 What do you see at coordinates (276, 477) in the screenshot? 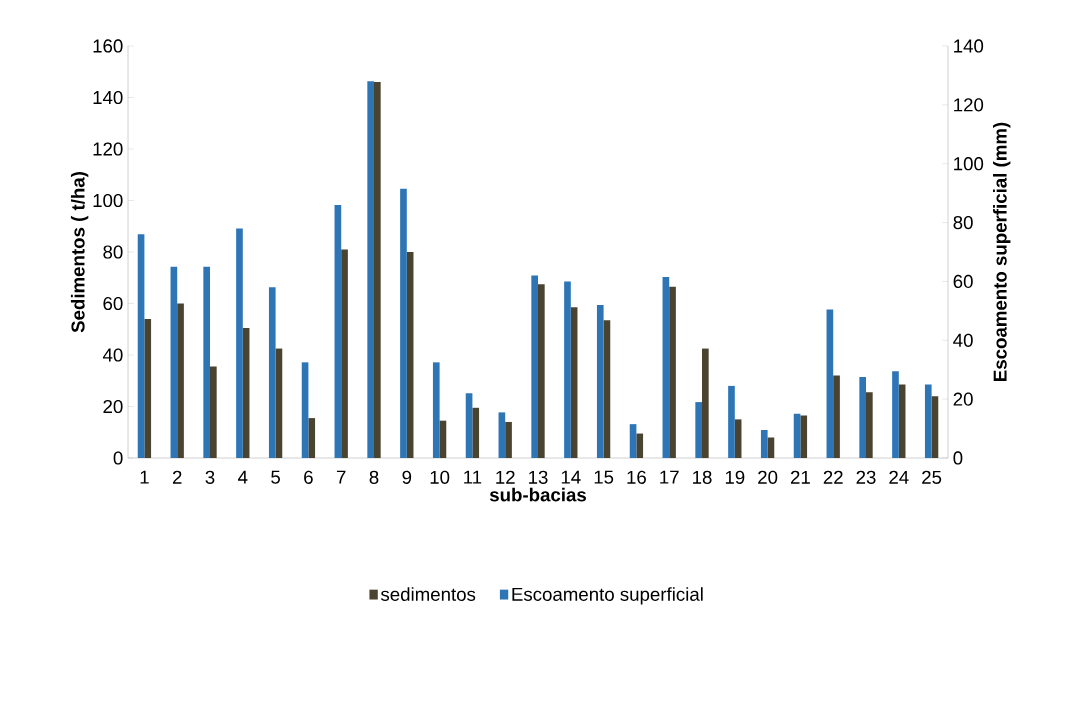
I see `x-tick-label: 5` at bounding box center [276, 477].